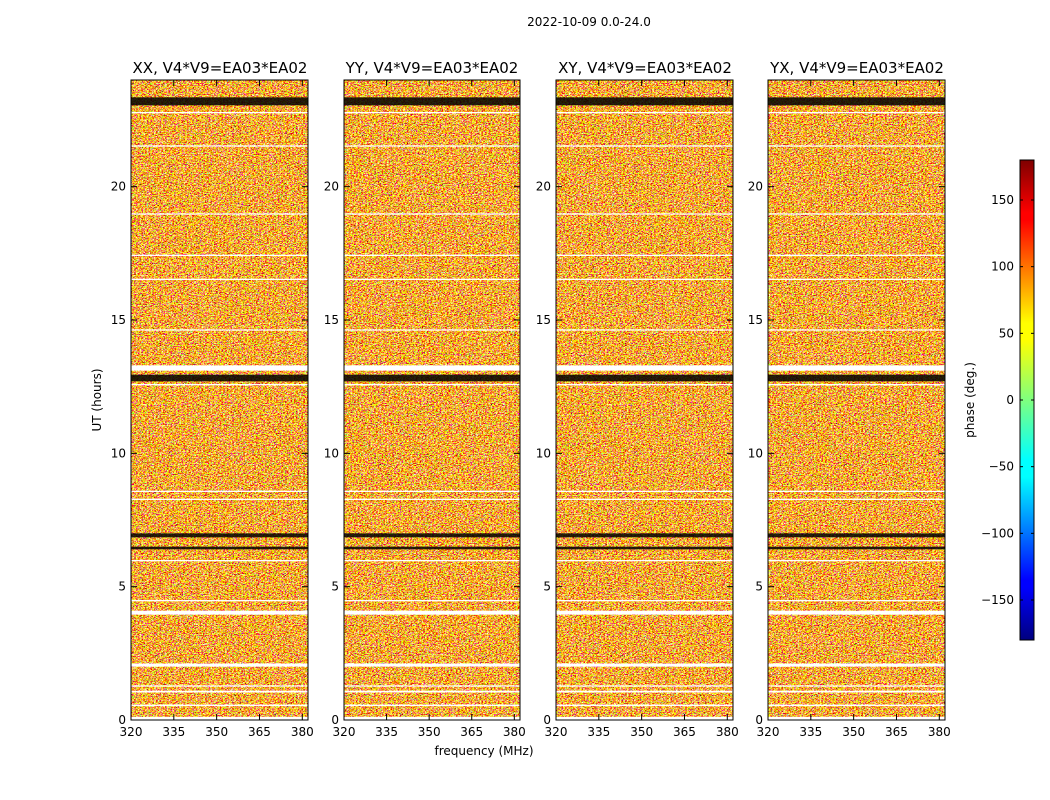  I want to click on xtick-label-yx-3: 365, so click(896, 732).